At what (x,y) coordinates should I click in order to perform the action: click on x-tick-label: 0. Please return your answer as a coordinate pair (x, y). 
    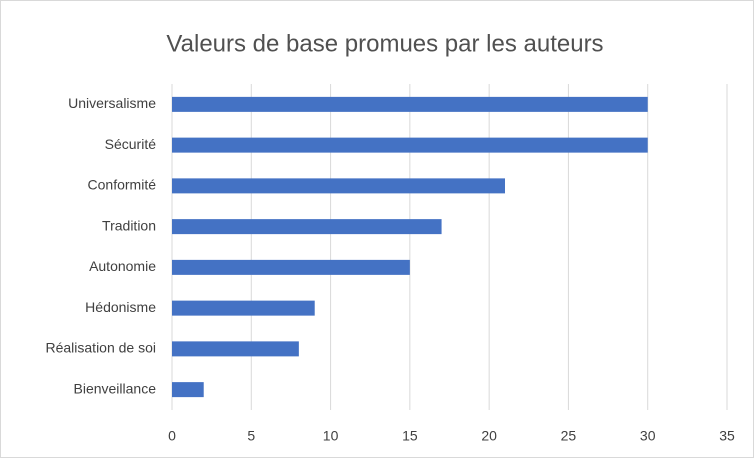
    Looking at the image, I should click on (172, 436).